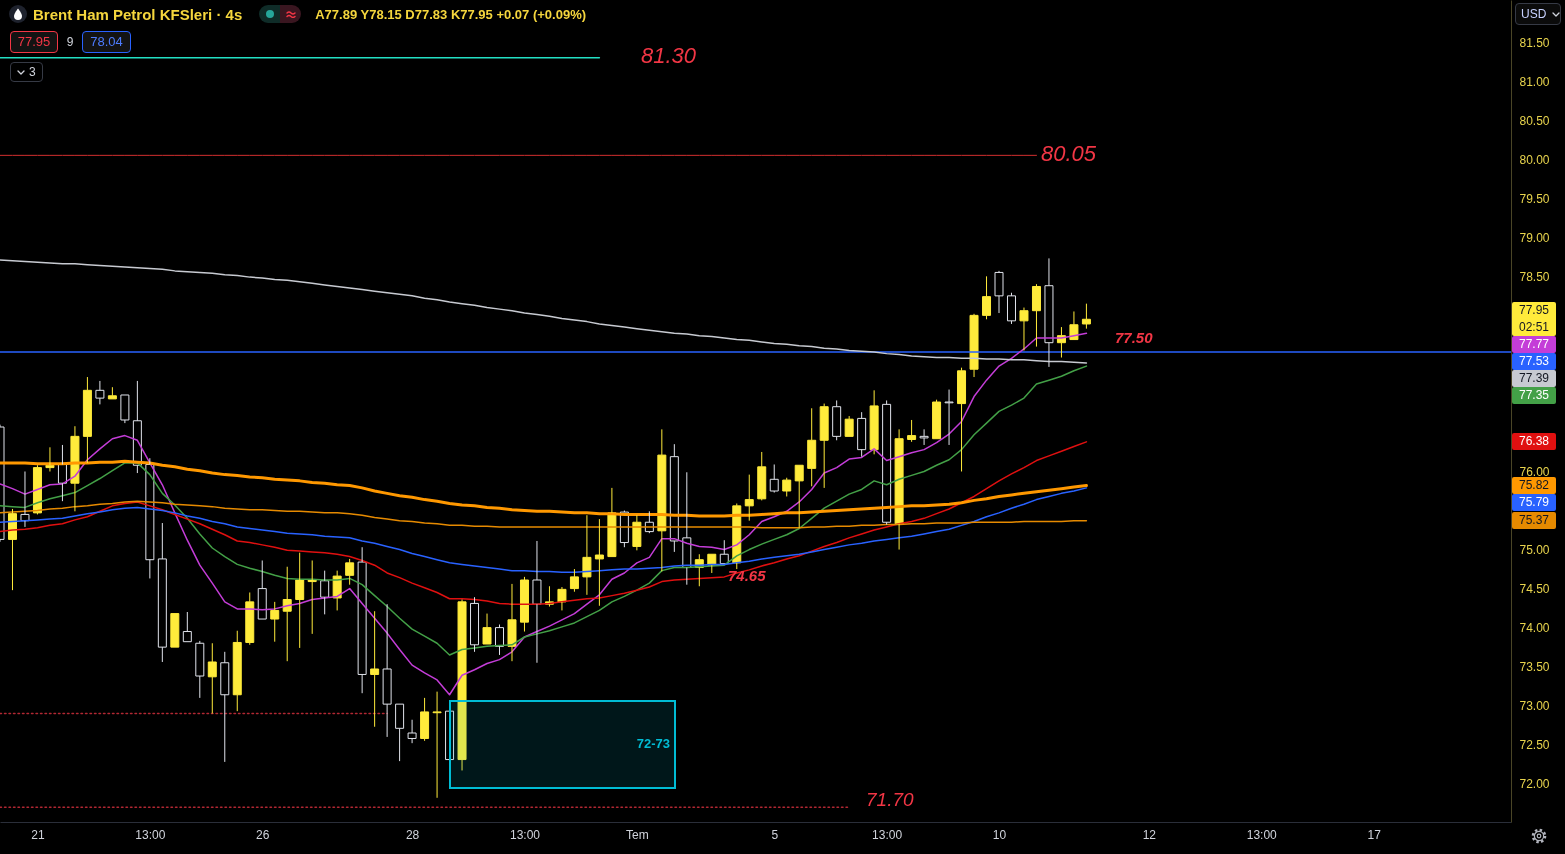 The height and width of the screenshot is (854, 1565). I want to click on y-tick-label: 75.00, so click(1534, 550).